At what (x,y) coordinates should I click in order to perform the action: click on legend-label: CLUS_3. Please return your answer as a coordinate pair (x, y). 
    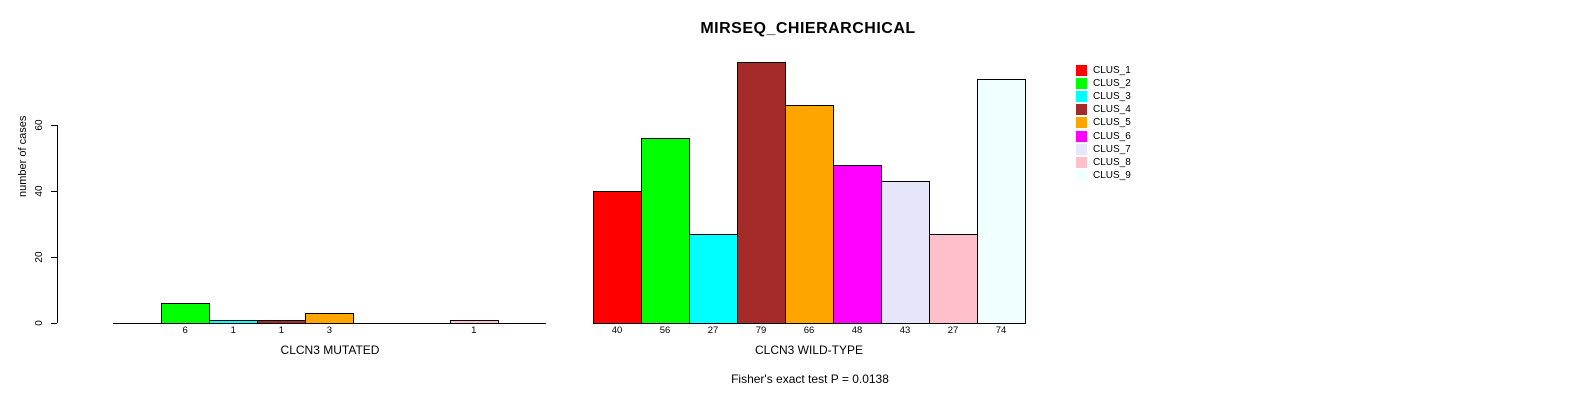
    Looking at the image, I should click on (1112, 97).